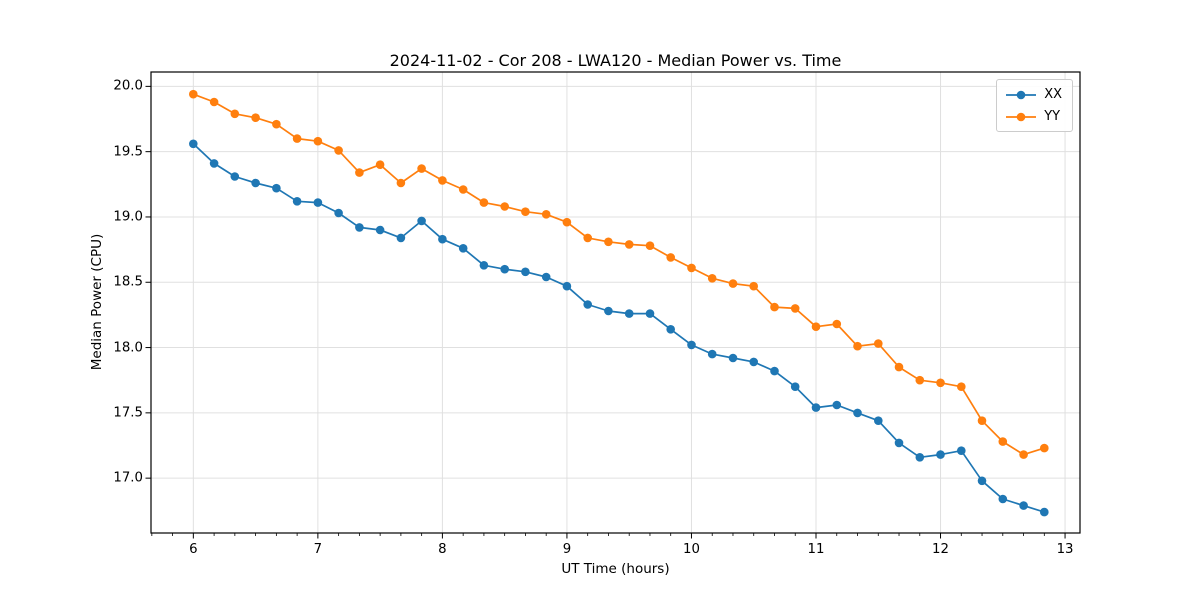  What do you see at coordinates (128, 86) in the screenshot?
I see `y-tick-label: 20.0` at bounding box center [128, 86].